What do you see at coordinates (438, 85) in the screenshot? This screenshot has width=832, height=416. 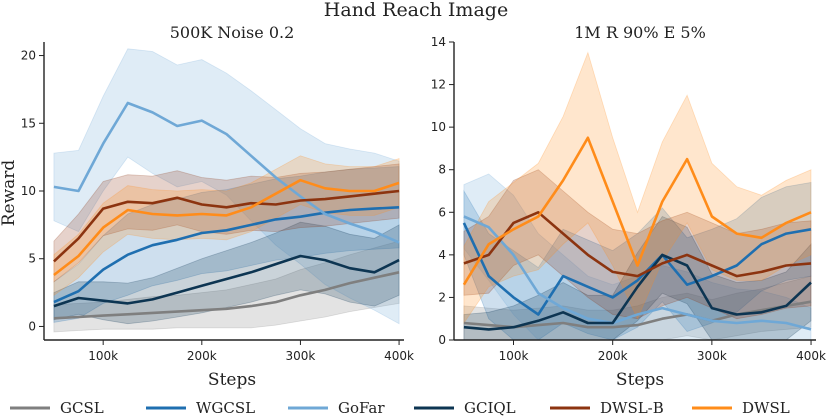 I see `y-tick-label: 12` at bounding box center [438, 85].